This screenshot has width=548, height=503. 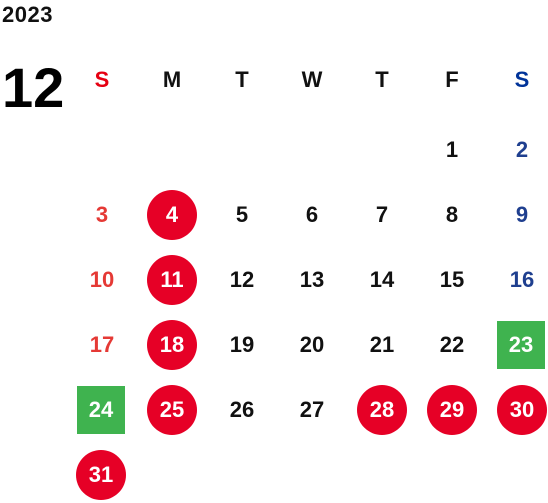 I want to click on day-cell-holiday: 11, so click(x=172, y=280).